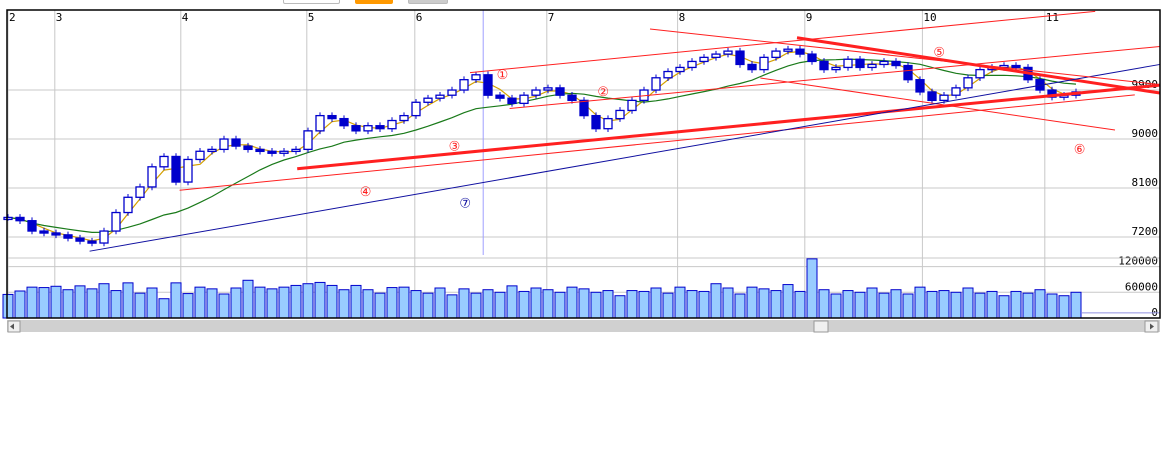  I want to click on price-tick-label: 9000, so click(1145, 133).